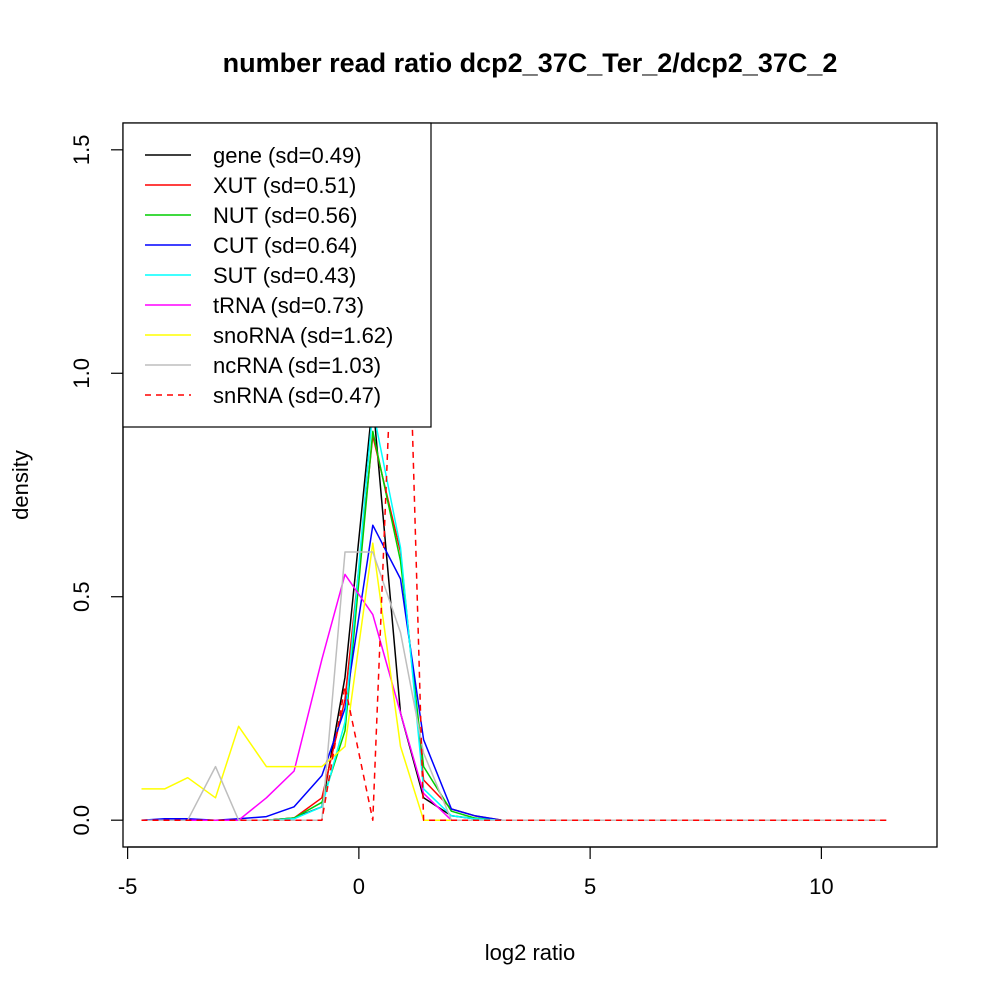 The width and height of the screenshot is (1000, 1000). Describe the element at coordinates (285, 215) in the screenshot. I see `legend-label-2: NUT (sd=0.56)` at that location.